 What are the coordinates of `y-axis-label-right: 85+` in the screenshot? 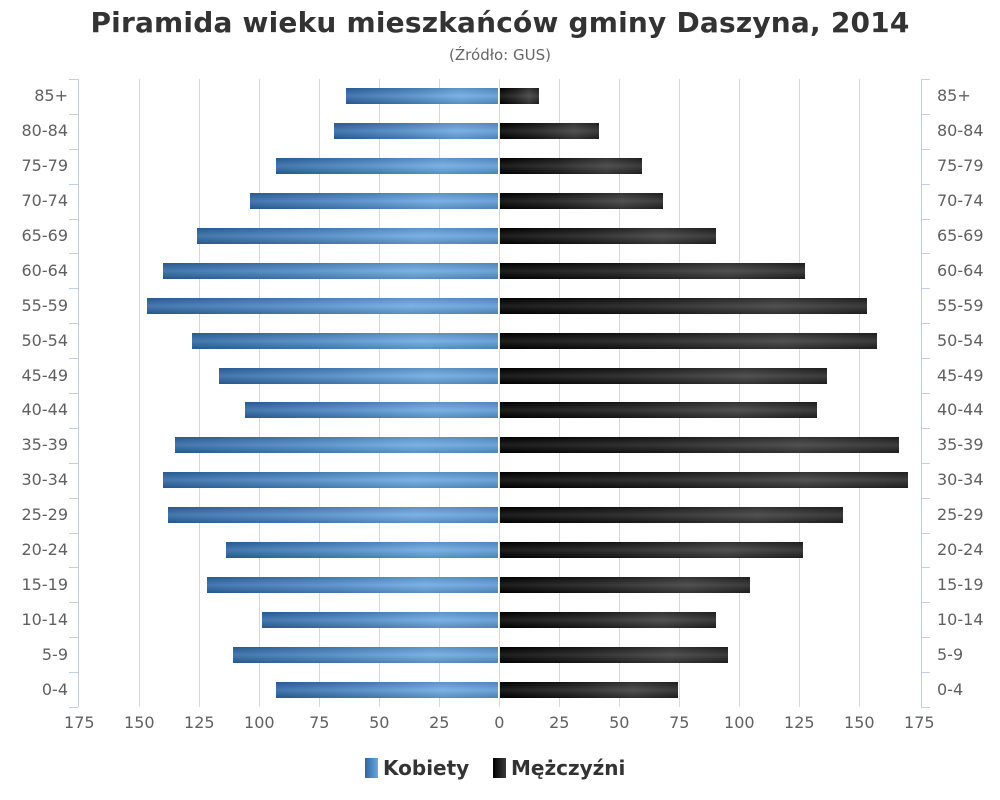 It's located at (954, 96).